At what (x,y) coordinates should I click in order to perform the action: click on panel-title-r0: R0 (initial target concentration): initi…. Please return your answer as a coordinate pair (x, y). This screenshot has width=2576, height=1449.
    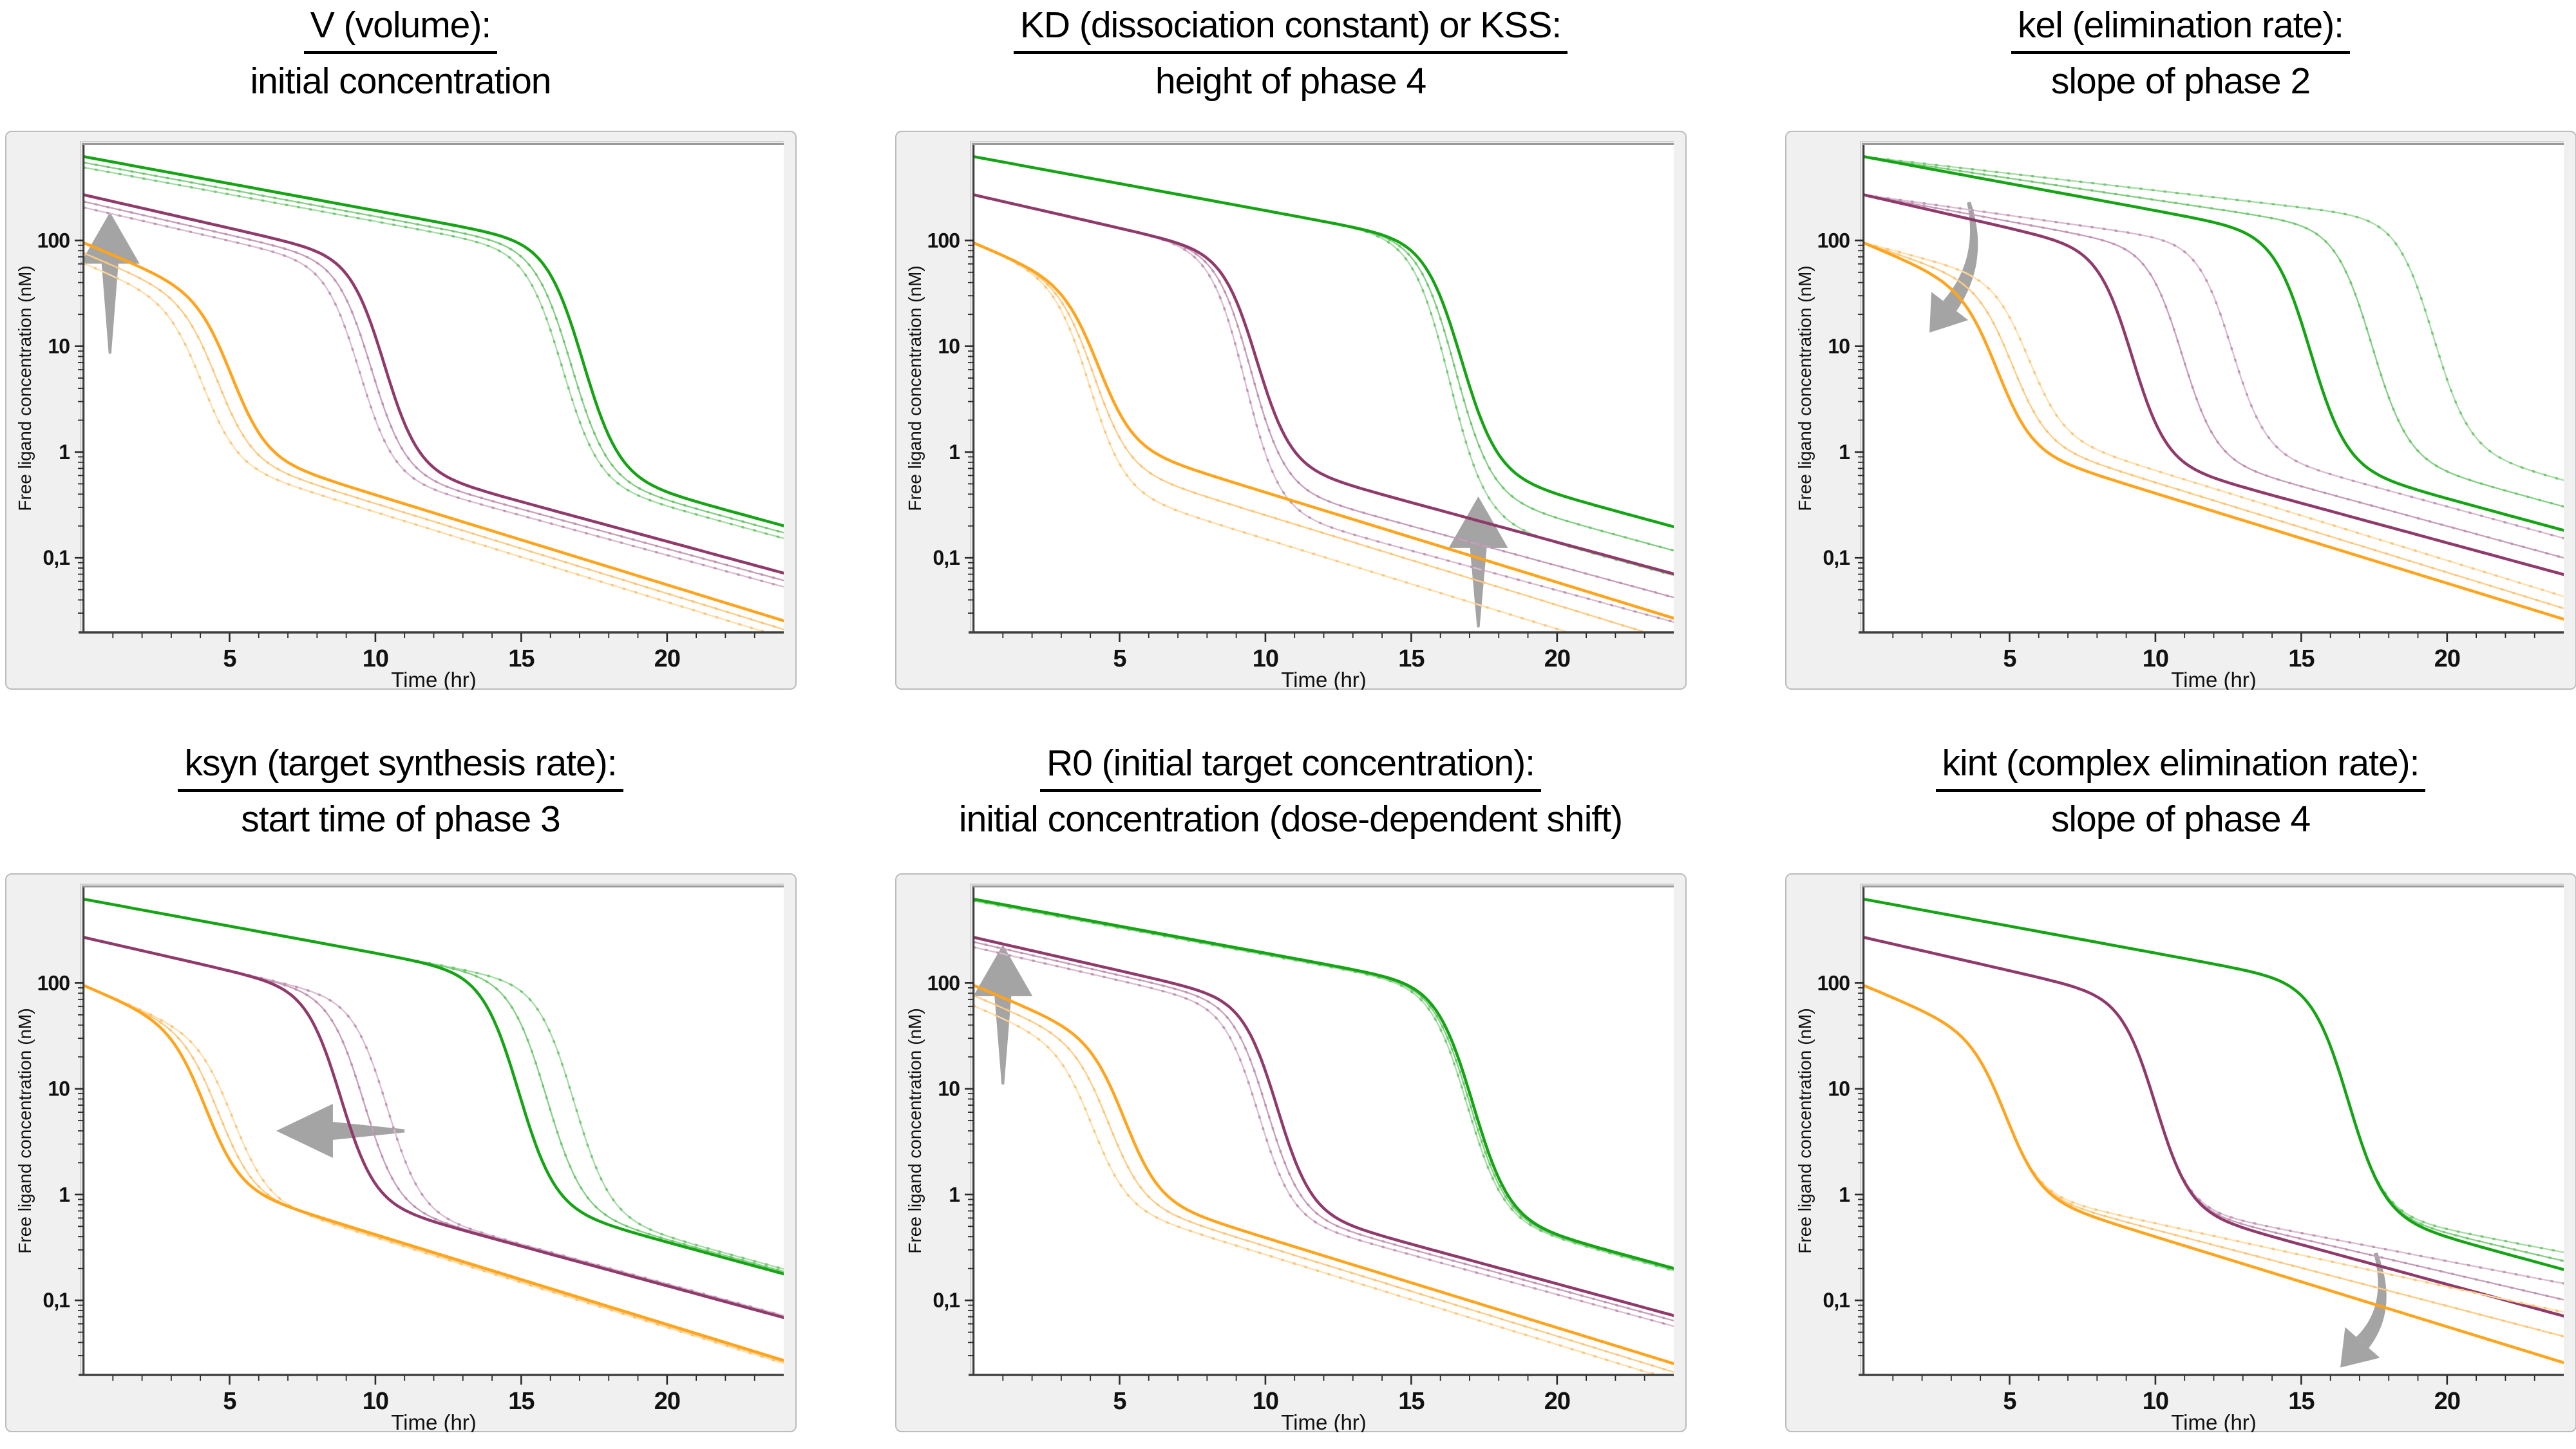
    Looking at the image, I should click on (1290, 792).